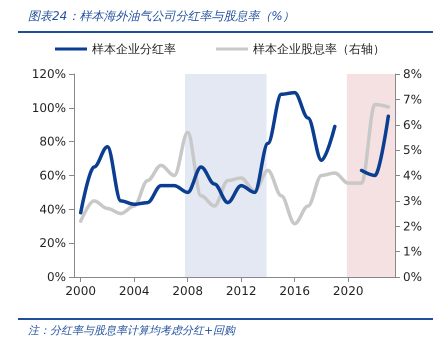 The image size is (440, 347). Describe the element at coordinates (412, 277) in the screenshot. I see `y2-tick-label: 0%` at that location.